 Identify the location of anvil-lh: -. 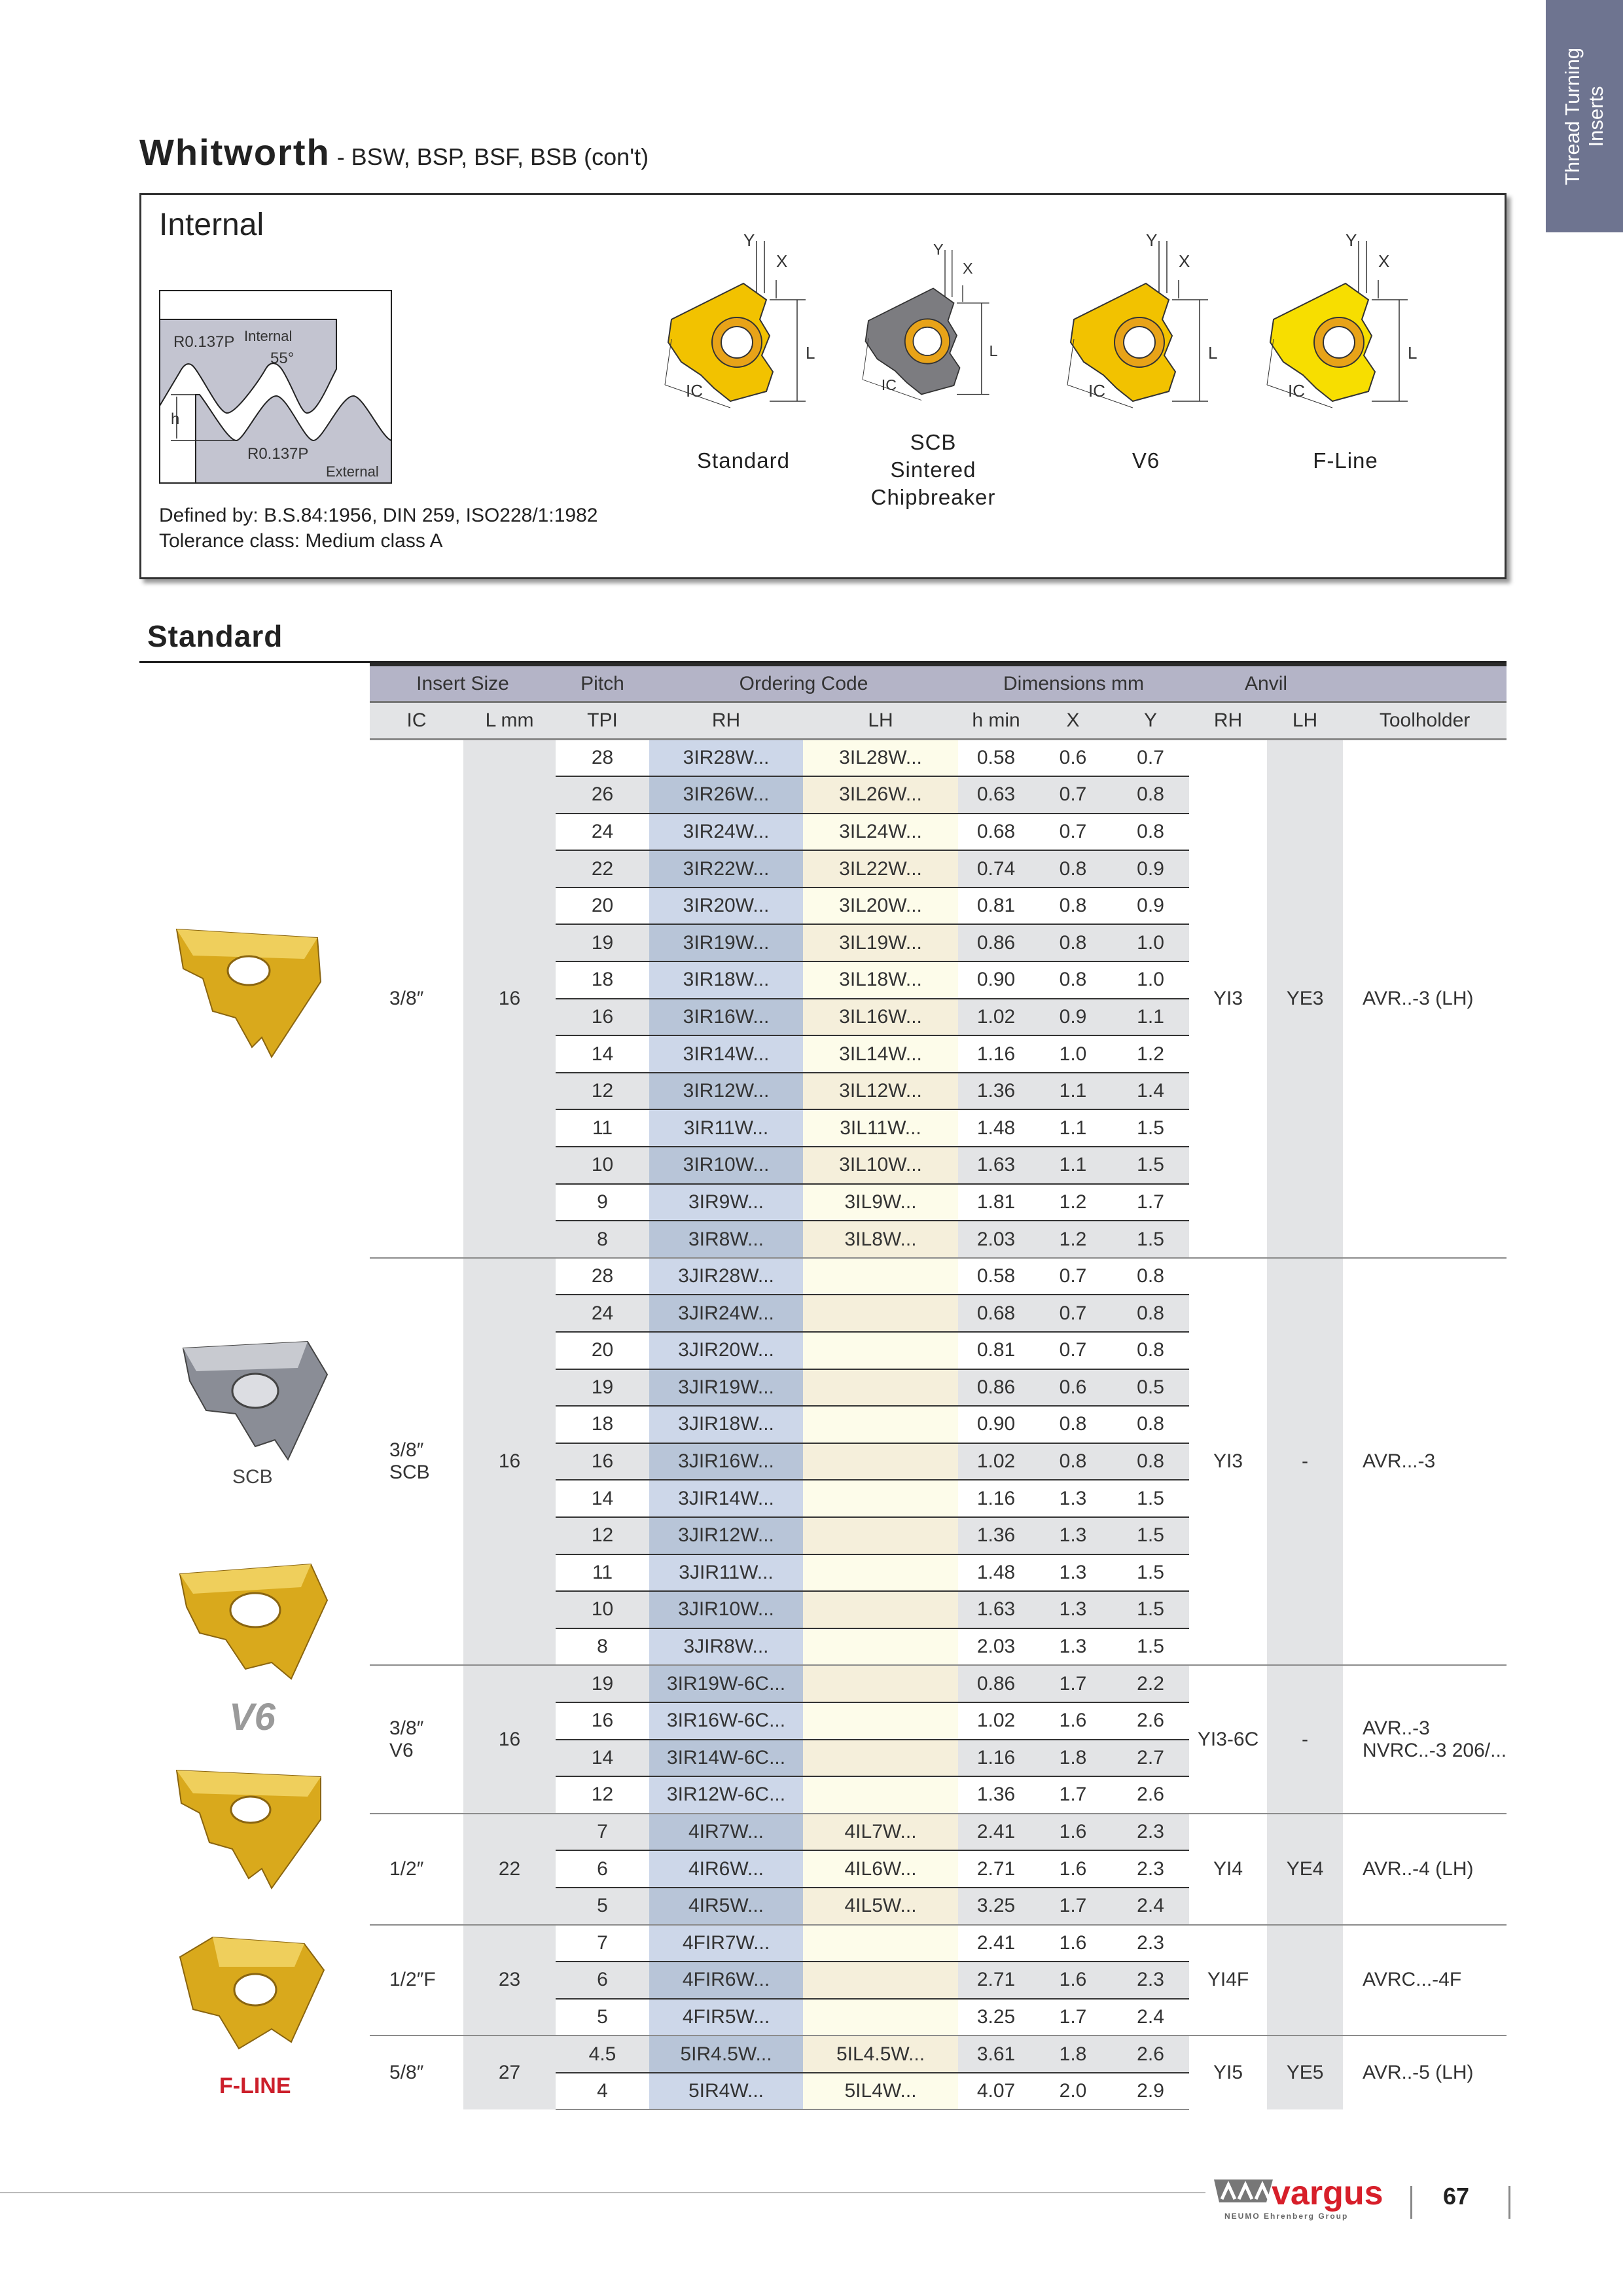
(1305, 1739).